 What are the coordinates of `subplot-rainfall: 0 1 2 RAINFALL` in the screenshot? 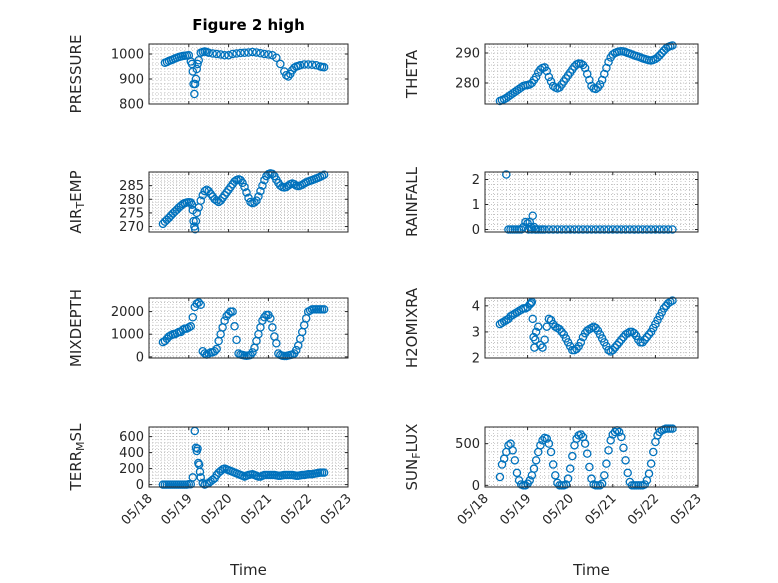 It's located at (551, 202).